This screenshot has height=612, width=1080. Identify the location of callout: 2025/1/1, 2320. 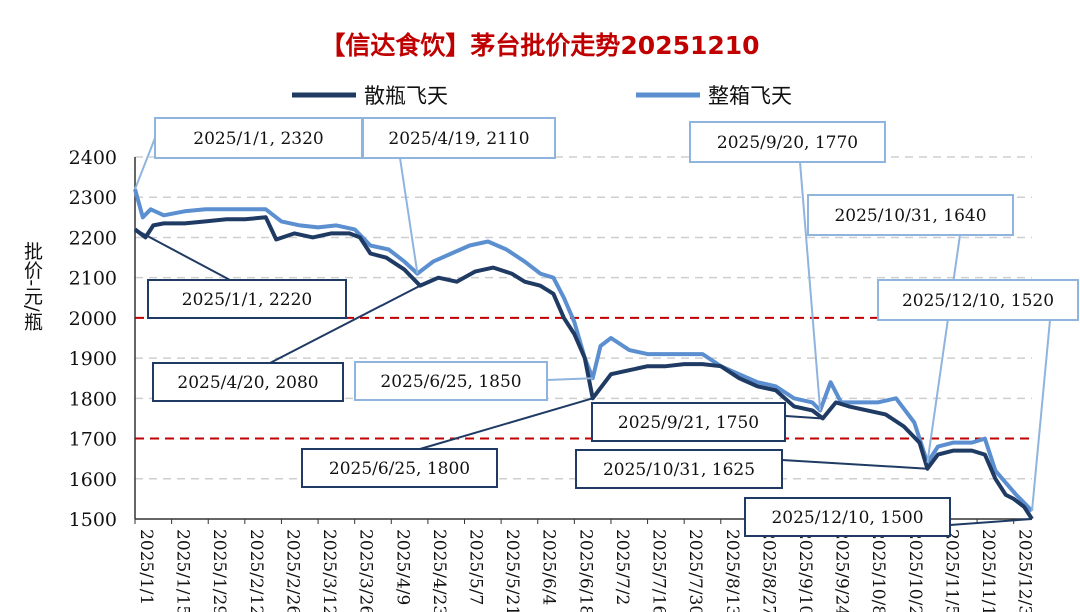
(248, 153).